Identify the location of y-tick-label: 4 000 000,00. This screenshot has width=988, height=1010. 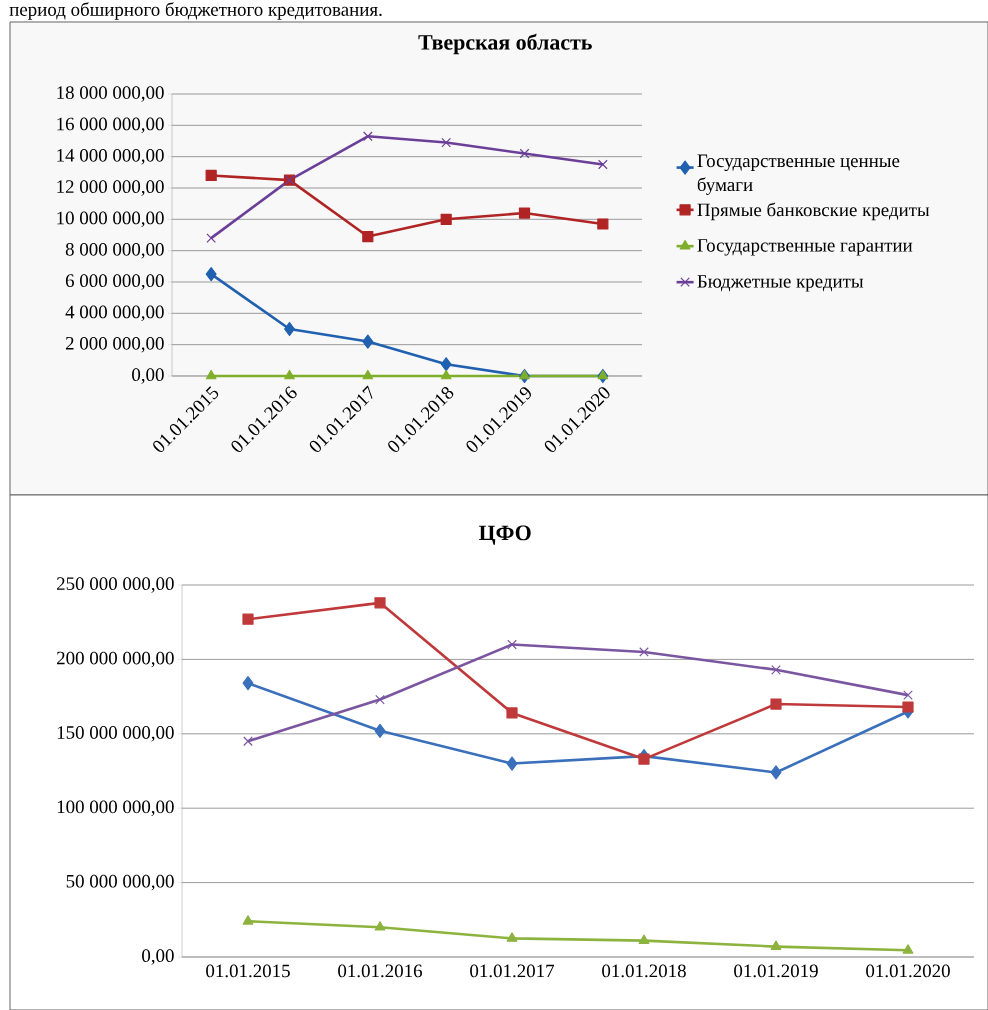
(114, 313).